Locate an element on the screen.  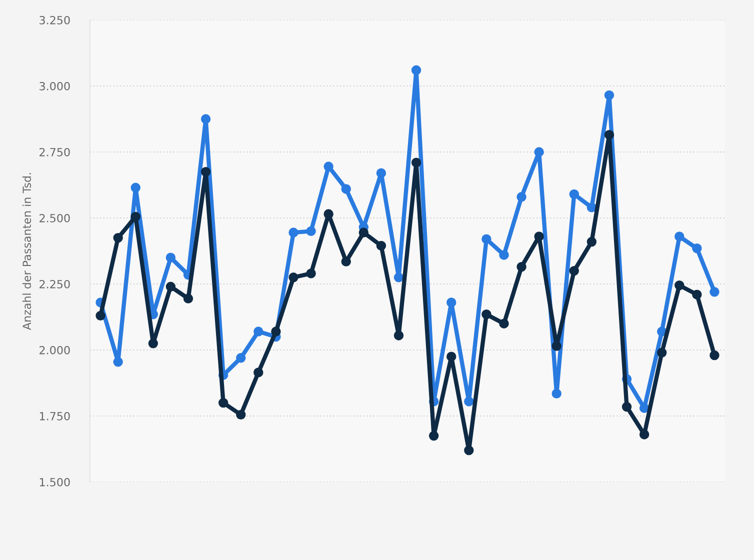
y-tick-label: 2.000 is located at coordinates (55, 350).